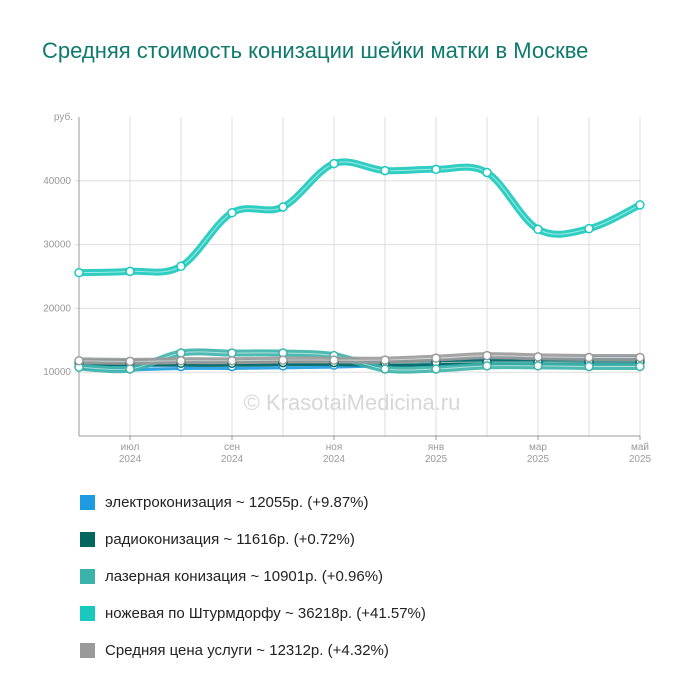  Describe the element at coordinates (63, 117) in the screenshot. I see `y-axis-unit-label: руб.` at that location.